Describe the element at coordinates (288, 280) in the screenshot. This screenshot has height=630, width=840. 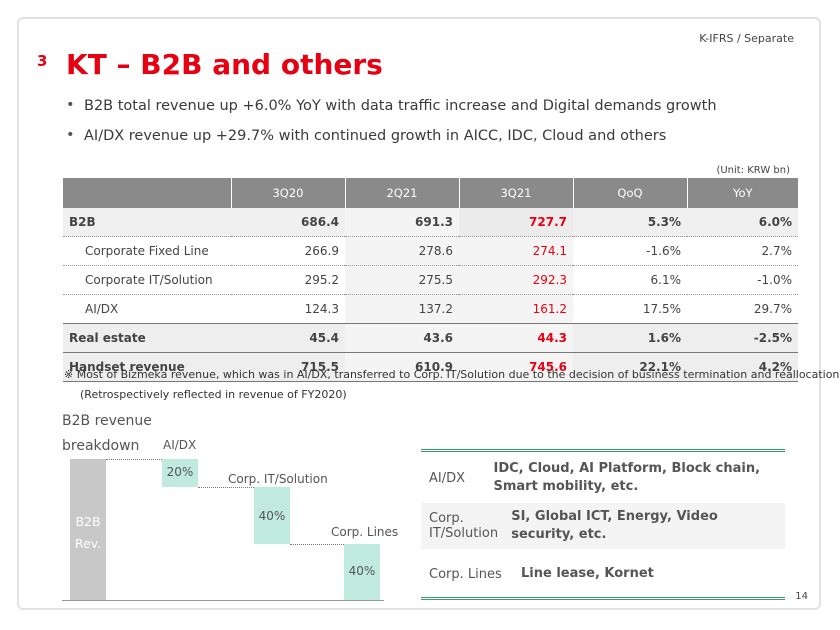
I see `table-cell: 295.2` at that location.